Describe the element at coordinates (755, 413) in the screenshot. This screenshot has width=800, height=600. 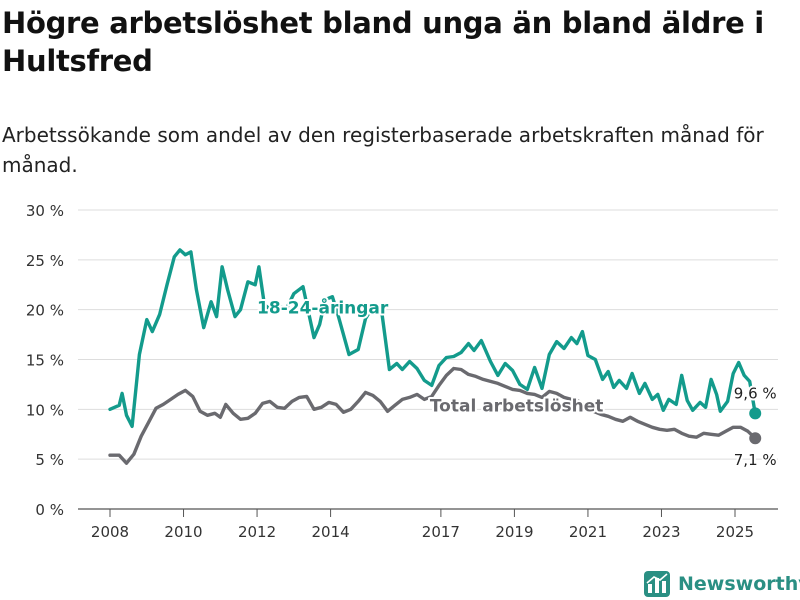
I see `youth-unemployment-end-point` at that location.